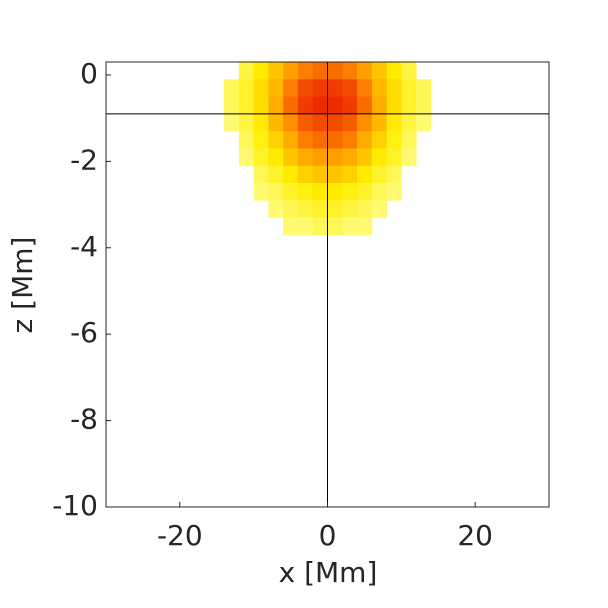 The image size is (608, 608). I want to click on y-tick-label: -10, so click(75, 505).